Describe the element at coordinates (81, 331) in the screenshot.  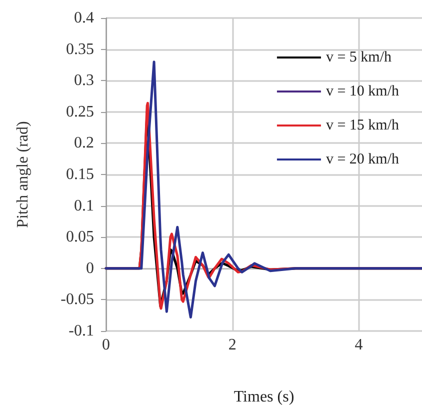
I see `y-tick-label: -0.1` at that location.